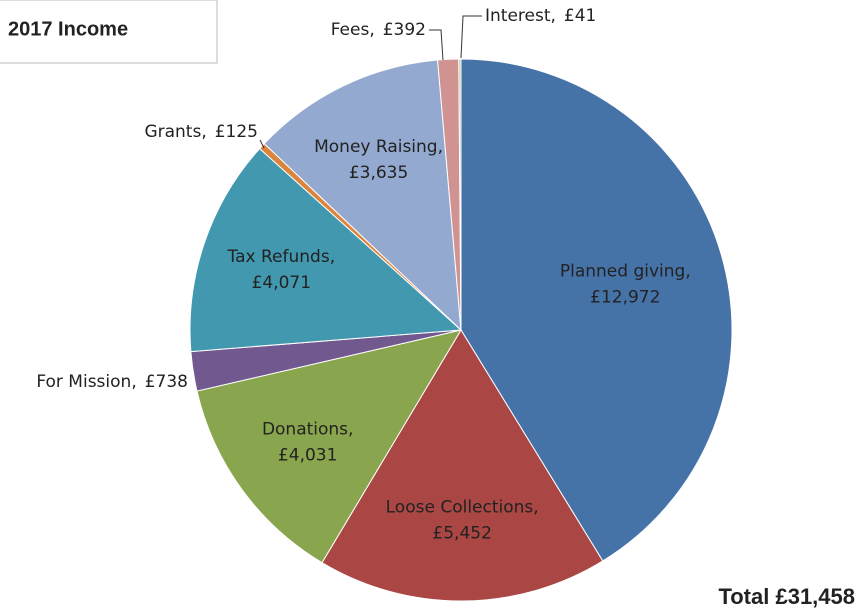 The height and width of the screenshot is (615, 861). I want to click on value-label: £4,031, so click(307, 456).